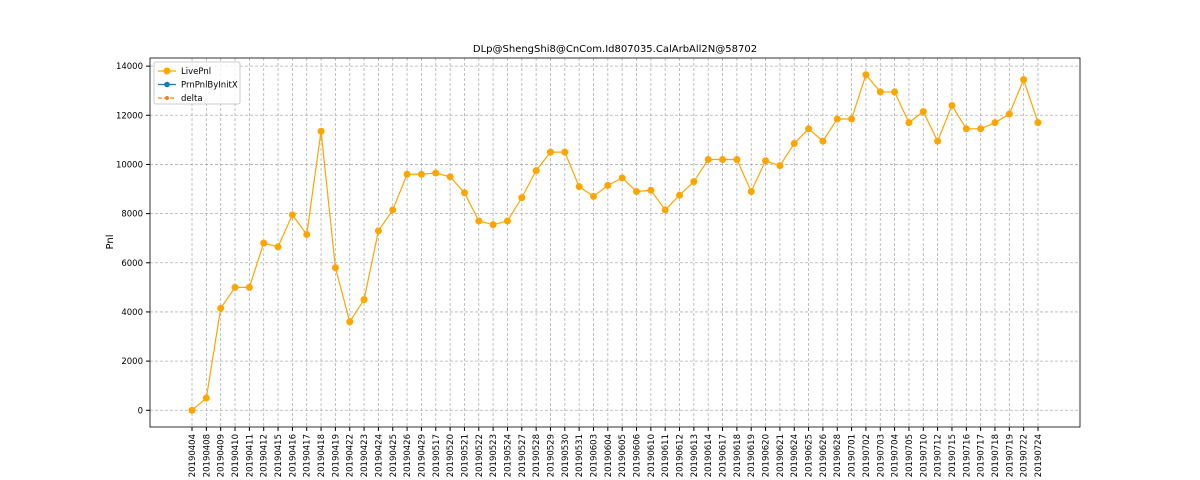 The height and width of the screenshot is (480, 1200). I want to click on x-tick-label: 20190722, so click(1025, 455).